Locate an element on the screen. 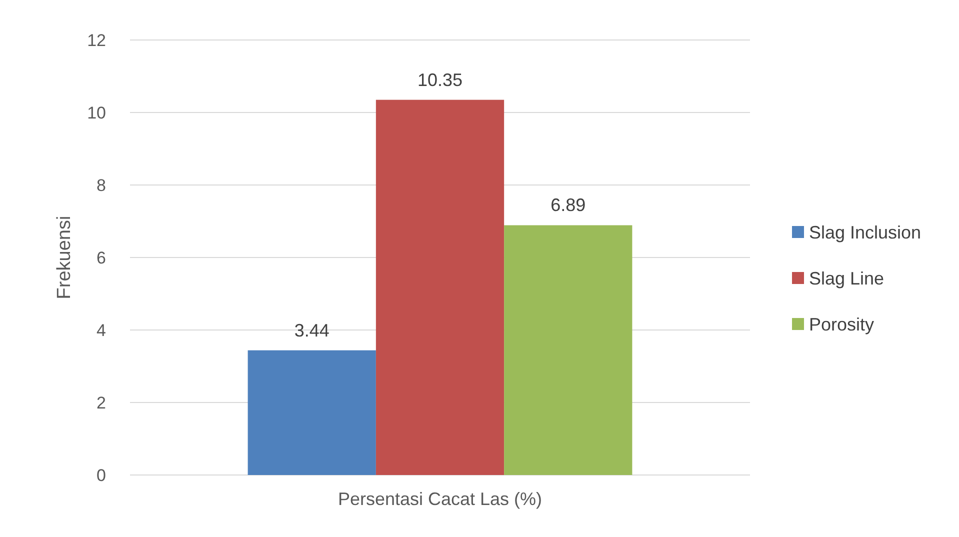 The image size is (959, 537). y-tick-label: 12 is located at coordinates (96, 40).